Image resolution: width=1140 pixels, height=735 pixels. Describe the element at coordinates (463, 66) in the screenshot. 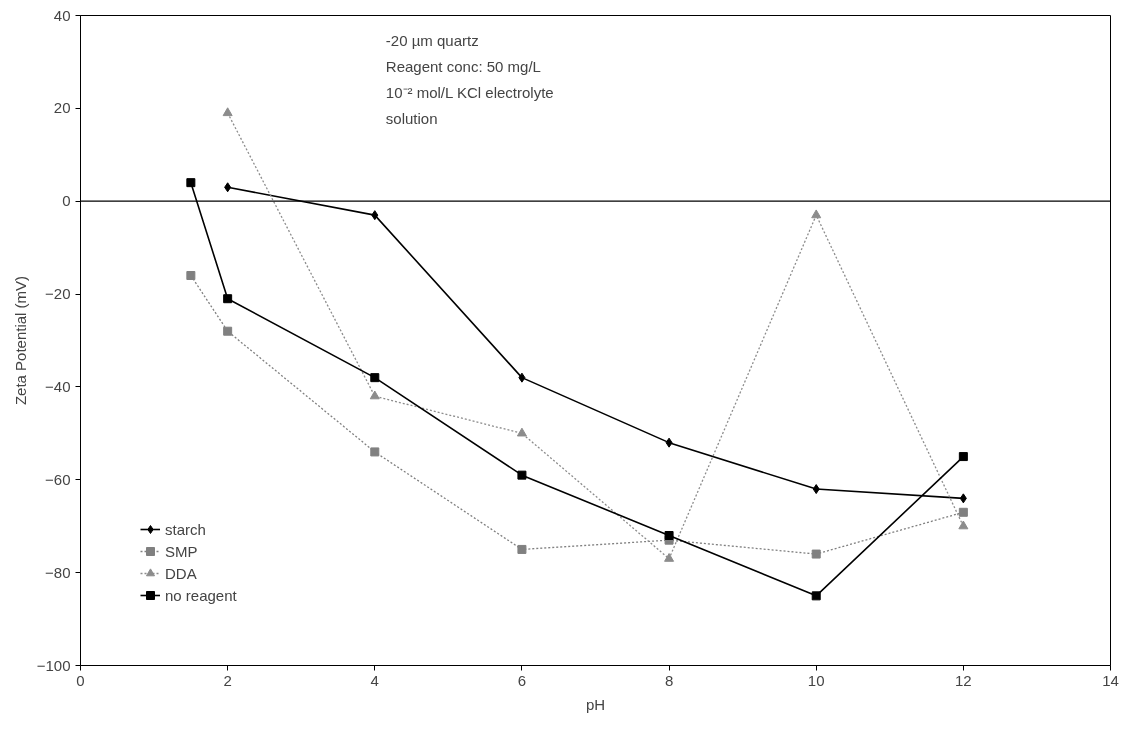

I see `annotation: Reagent conc: 50 mg/L` at that location.